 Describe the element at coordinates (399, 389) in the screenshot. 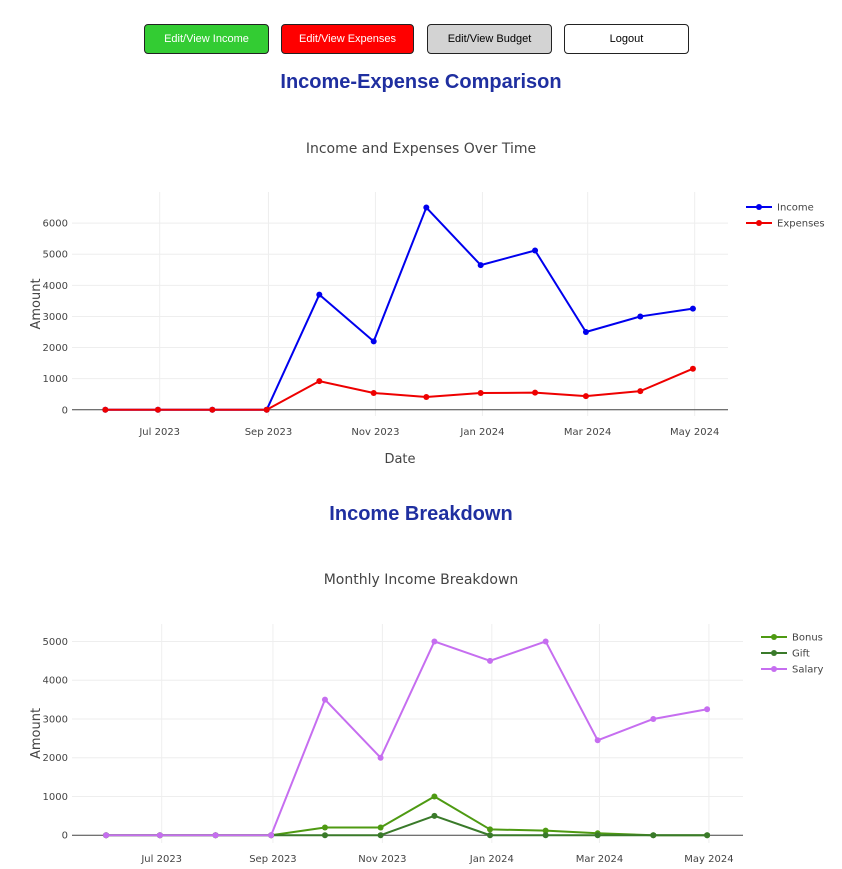

I see `expenses-series-line` at that location.